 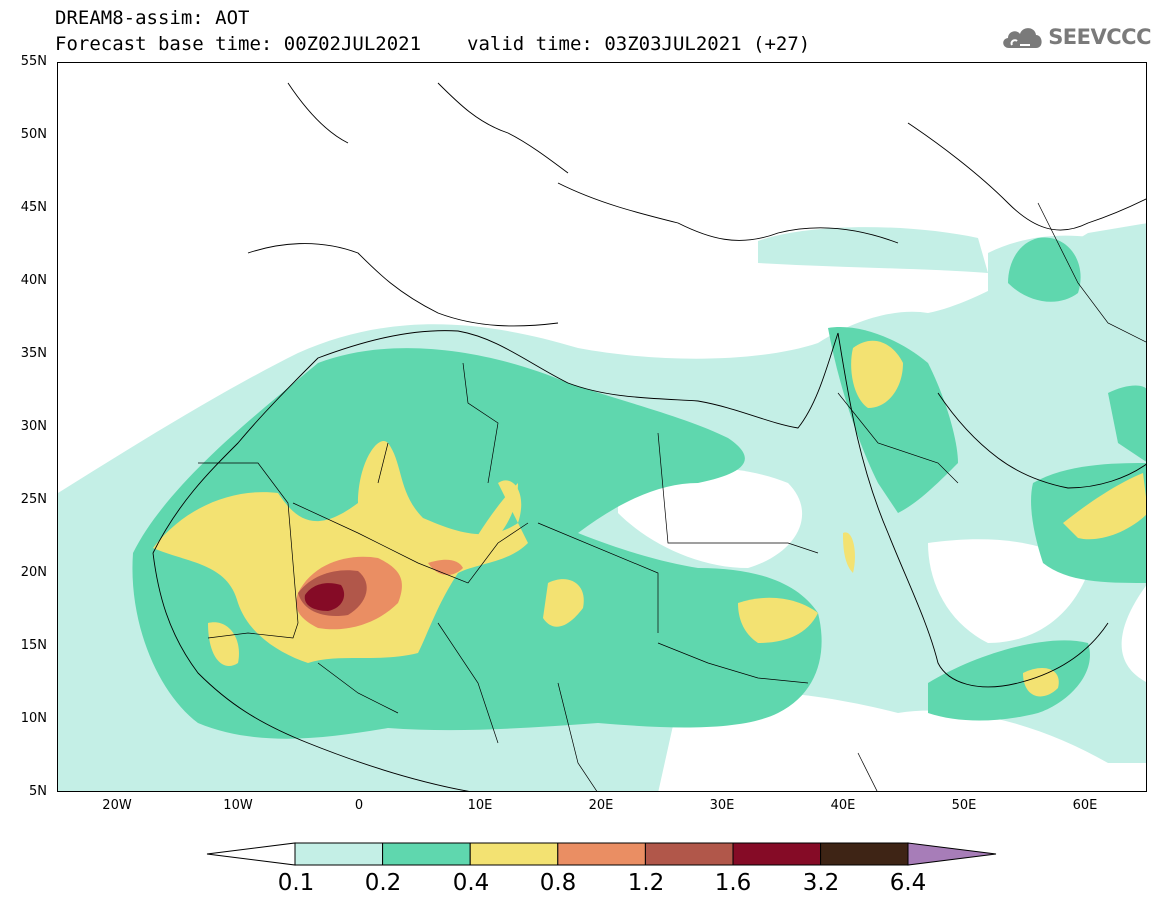 I want to click on lon-label: 10E, so click(x=480, y=805).